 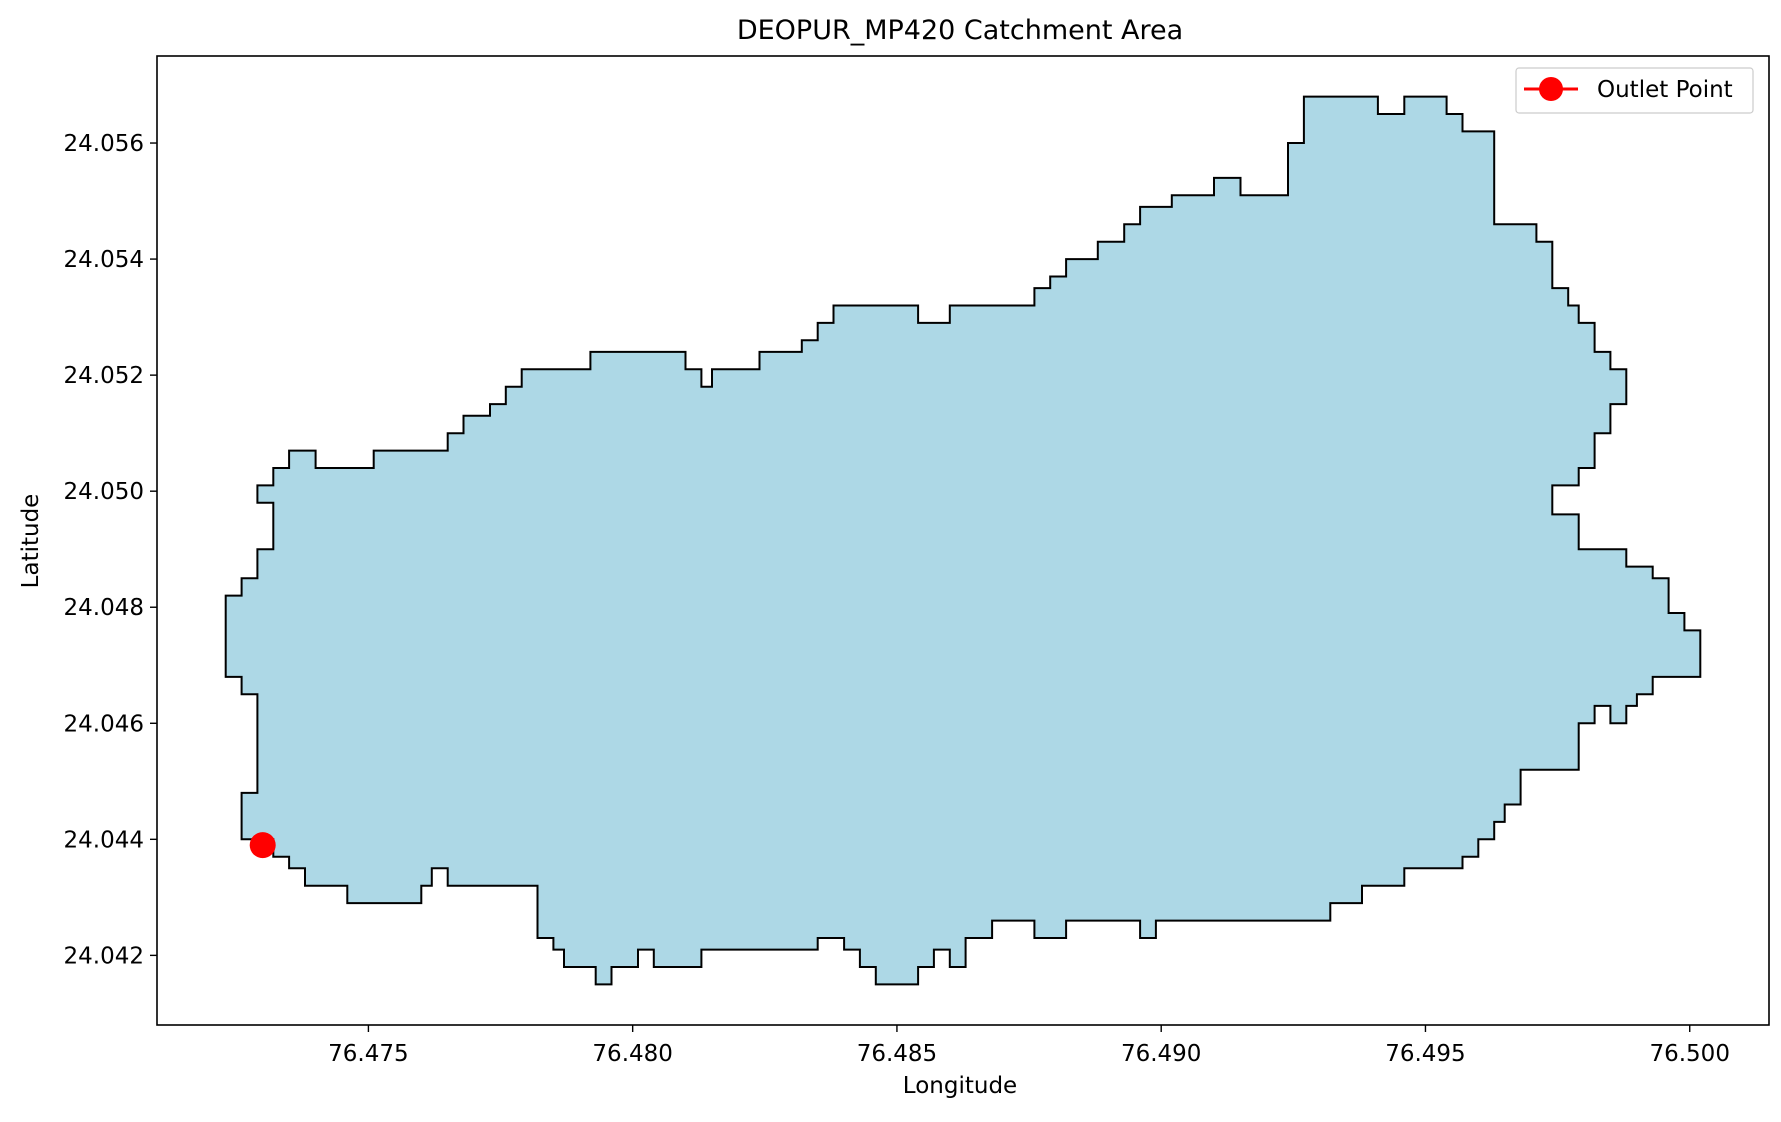 I want to click on y-tick-label: 24.046, so click(x=104, y=724).